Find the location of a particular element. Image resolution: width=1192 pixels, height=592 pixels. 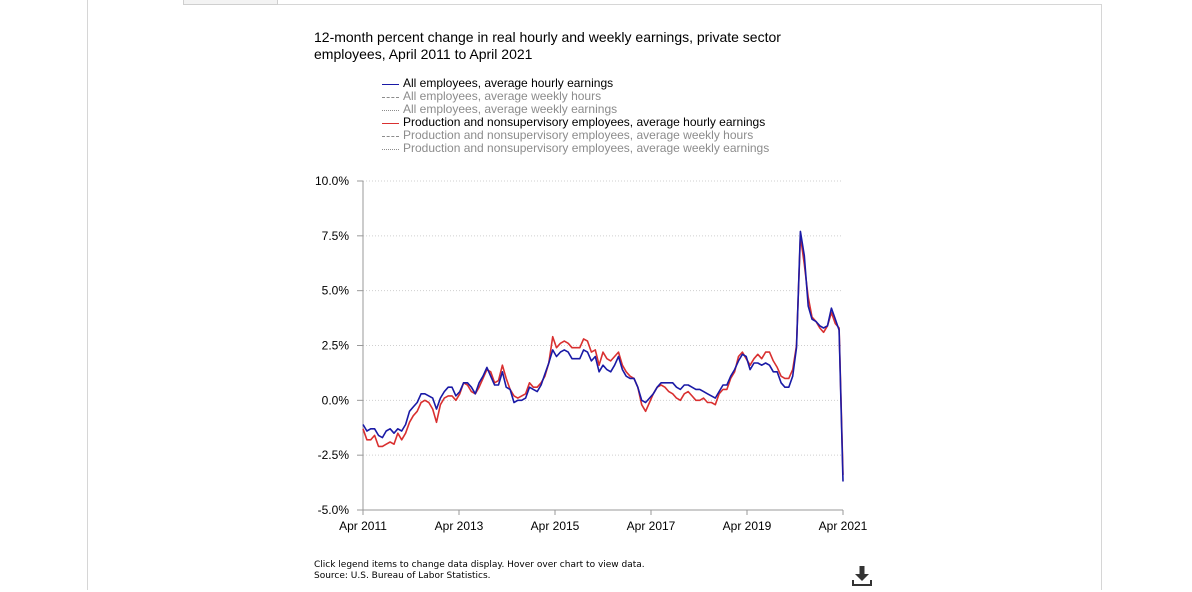

legend-item: All employees, average hourly earnings is located at coordinates (575, 83).